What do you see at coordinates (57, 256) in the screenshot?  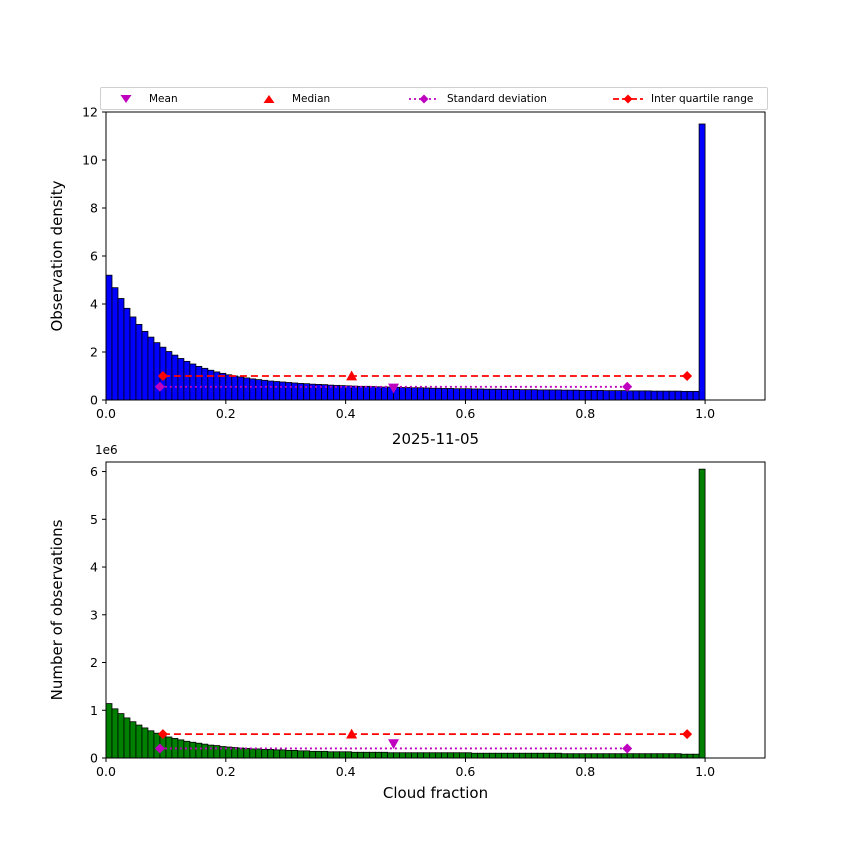 I see `top-y-axis-label: Observation density` at bounding box center [57, 256].